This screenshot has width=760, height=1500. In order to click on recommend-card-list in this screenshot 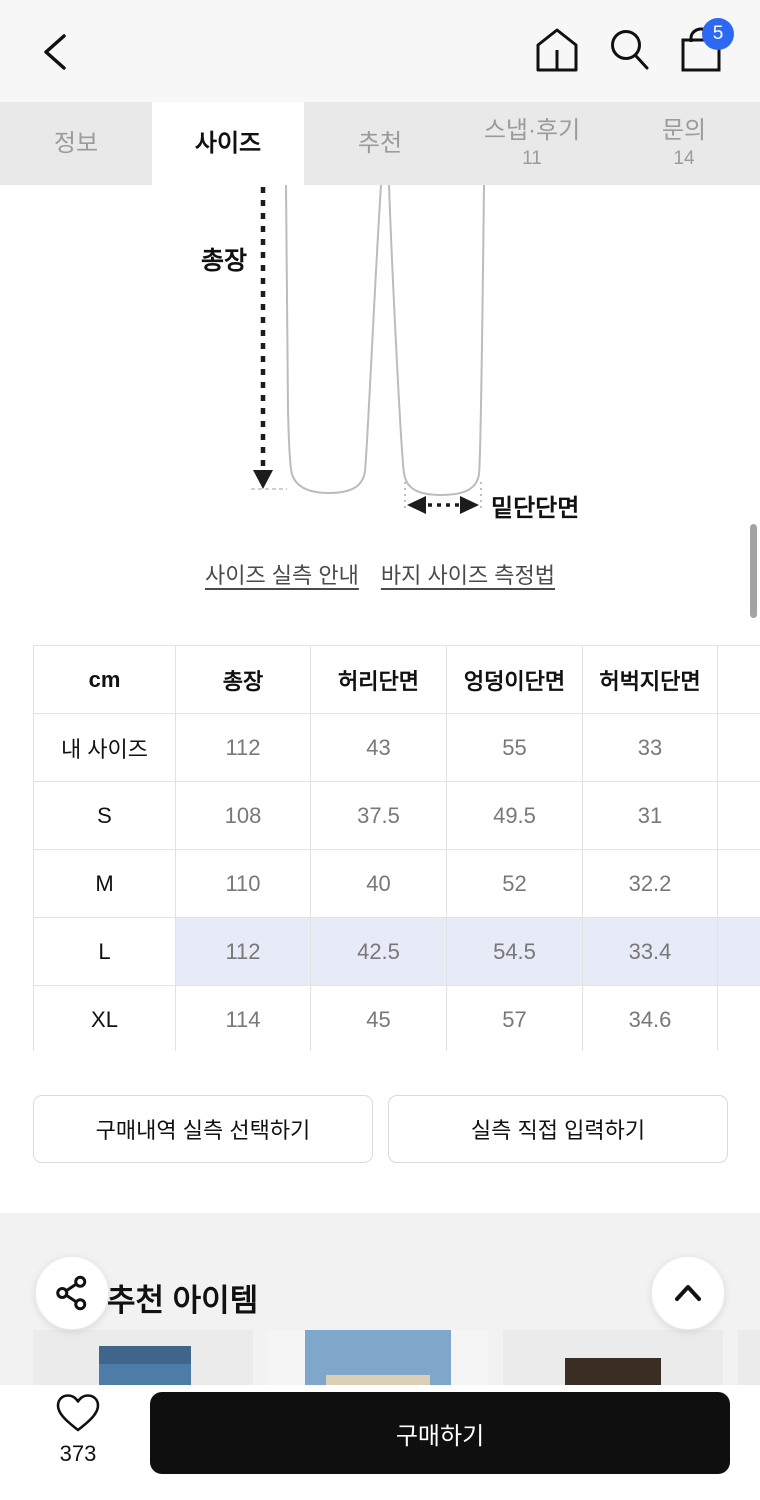, I will do `click(396, 1357)`.